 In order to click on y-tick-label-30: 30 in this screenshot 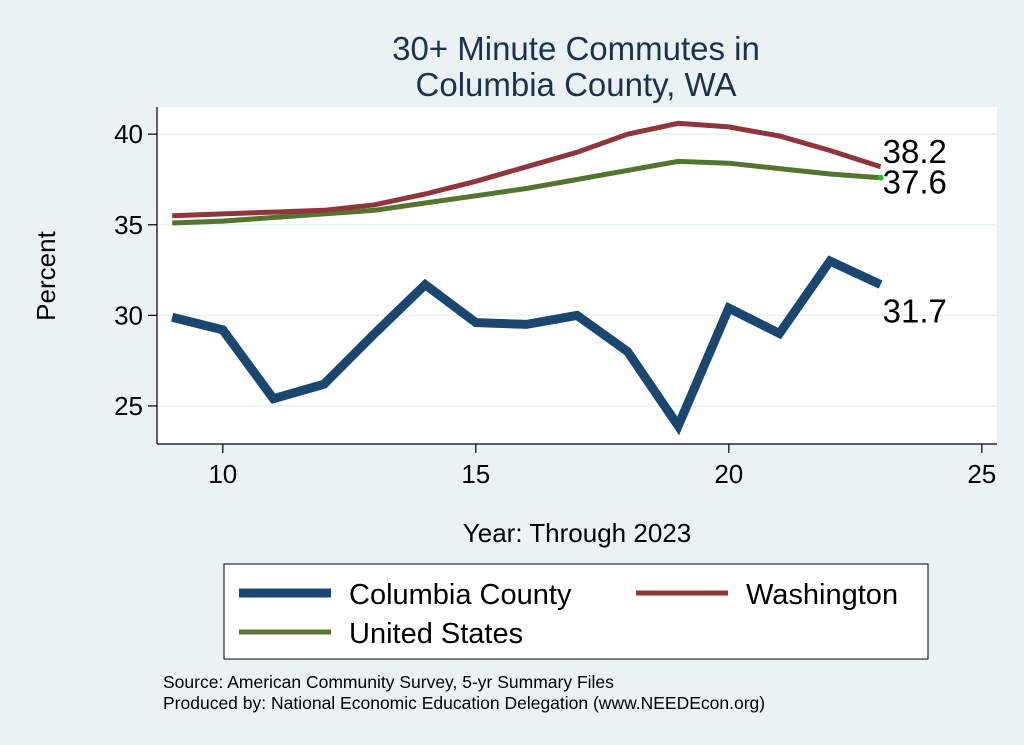, I will do `click(128, 315)`.